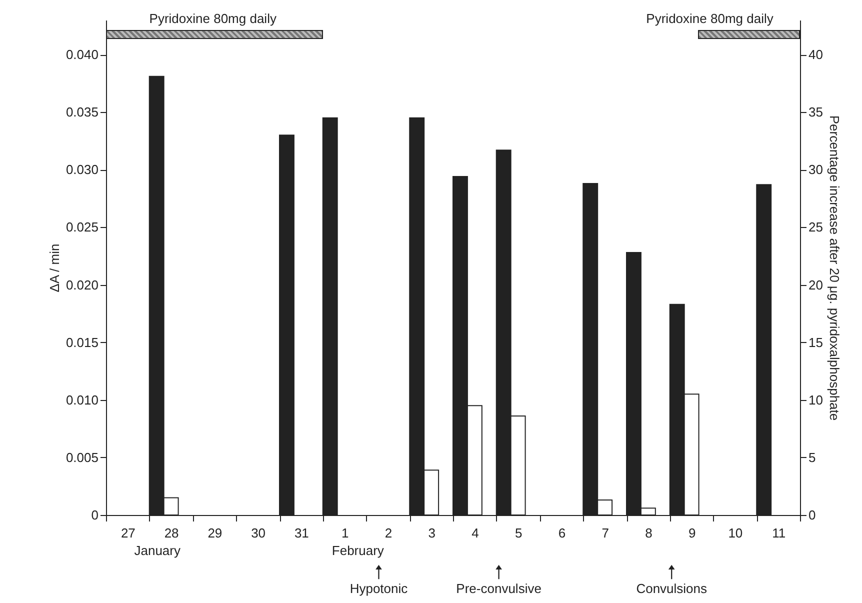 This screenshot has width=862, height=603. What do you see at coordinates (215, 533) in the screenshot?
I see `x-tick-label: 29` at bounding box center [215, 533].